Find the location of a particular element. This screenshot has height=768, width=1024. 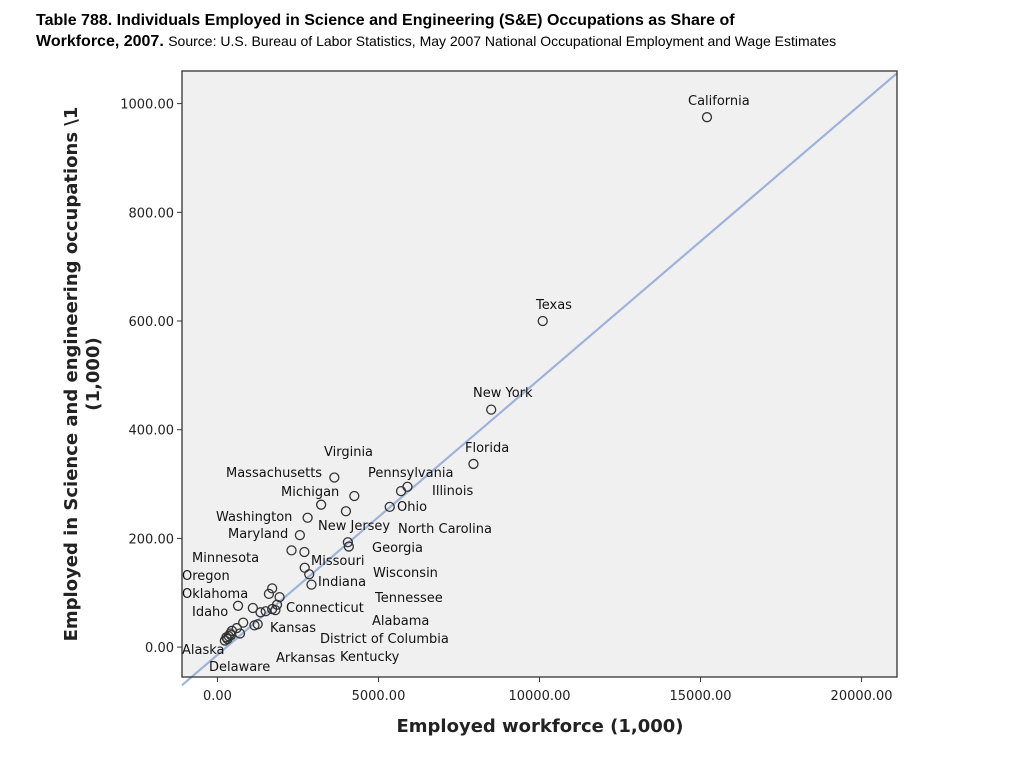

point-label: Pennsylvania is located at coordinates (410, 473).